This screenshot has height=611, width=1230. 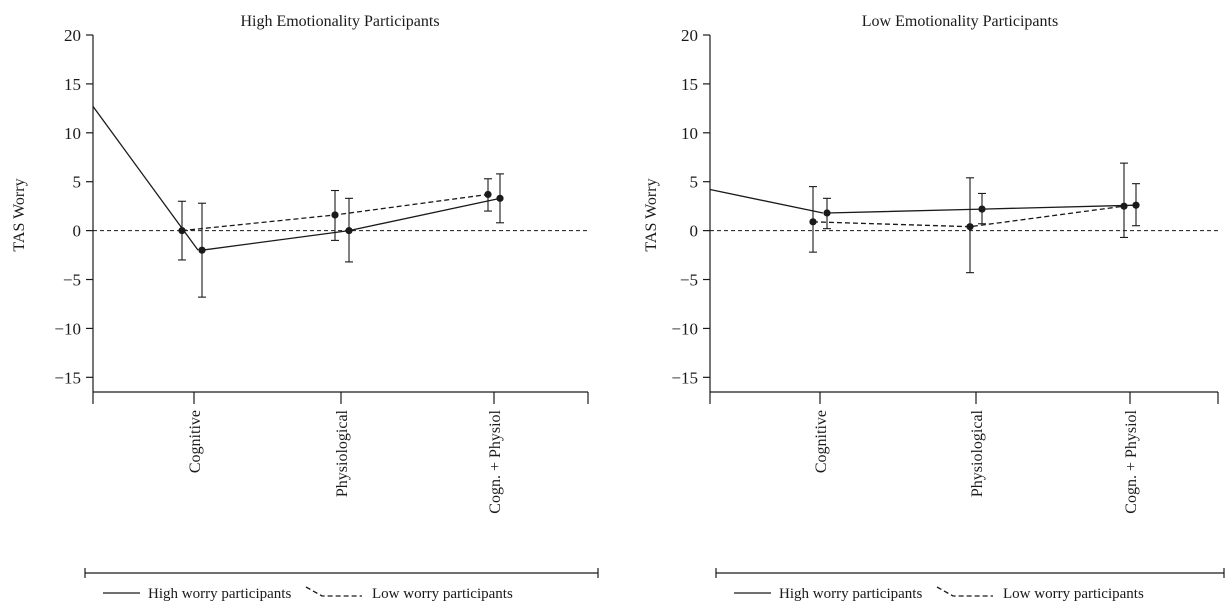 What do you see at coordinates (339, 21) in the screenshot?
I see `chart-title: High Emotionality Participants` at bounding box center [339, 21].